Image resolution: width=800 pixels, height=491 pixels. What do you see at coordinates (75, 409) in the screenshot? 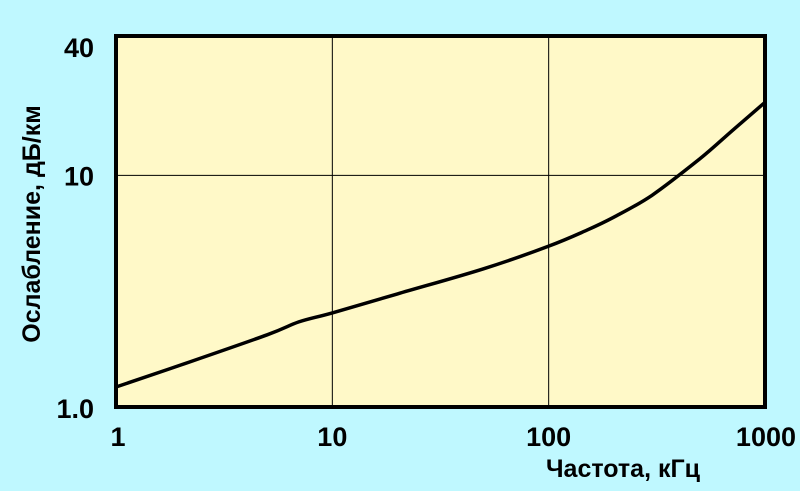
I see `y-tick-label: 1.0` at bounding box center [75, 409].